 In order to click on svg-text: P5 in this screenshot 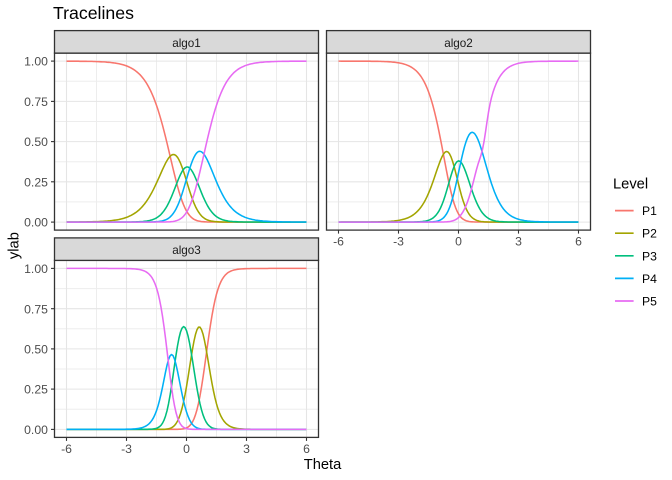, I will do `click(649, 302)`.